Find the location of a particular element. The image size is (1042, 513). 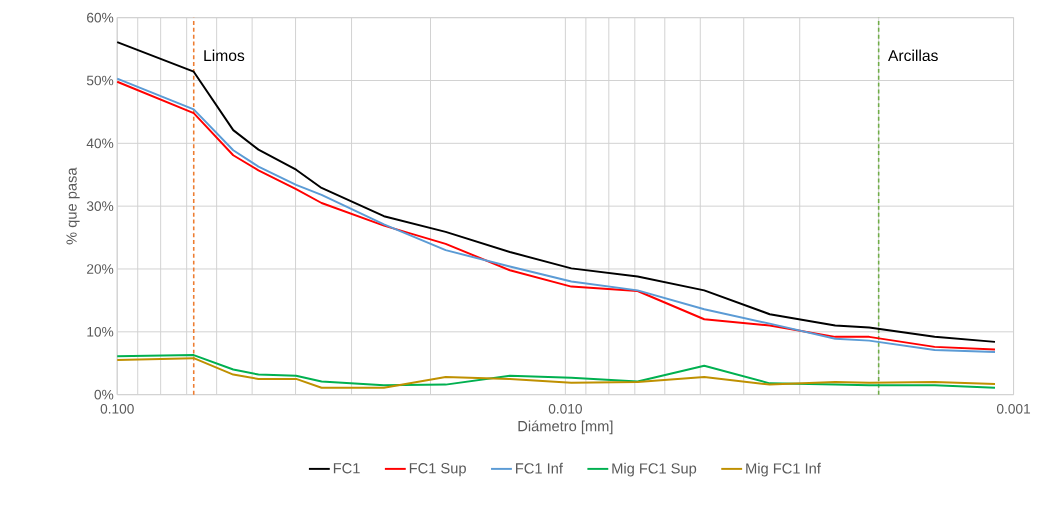

legend-label: FC1 Sup is located at coordinates (437, 469).